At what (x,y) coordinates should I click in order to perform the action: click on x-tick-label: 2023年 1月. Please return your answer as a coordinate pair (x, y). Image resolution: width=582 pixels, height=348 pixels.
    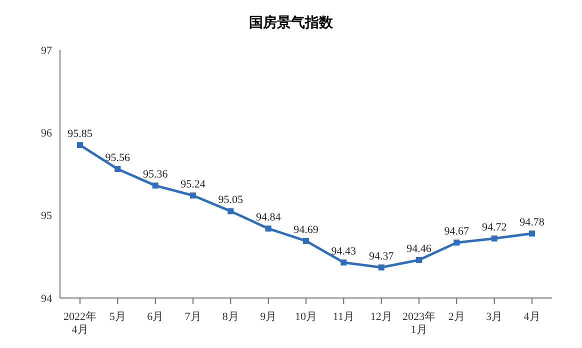
    Looking at the image, I should click on (419, 323).